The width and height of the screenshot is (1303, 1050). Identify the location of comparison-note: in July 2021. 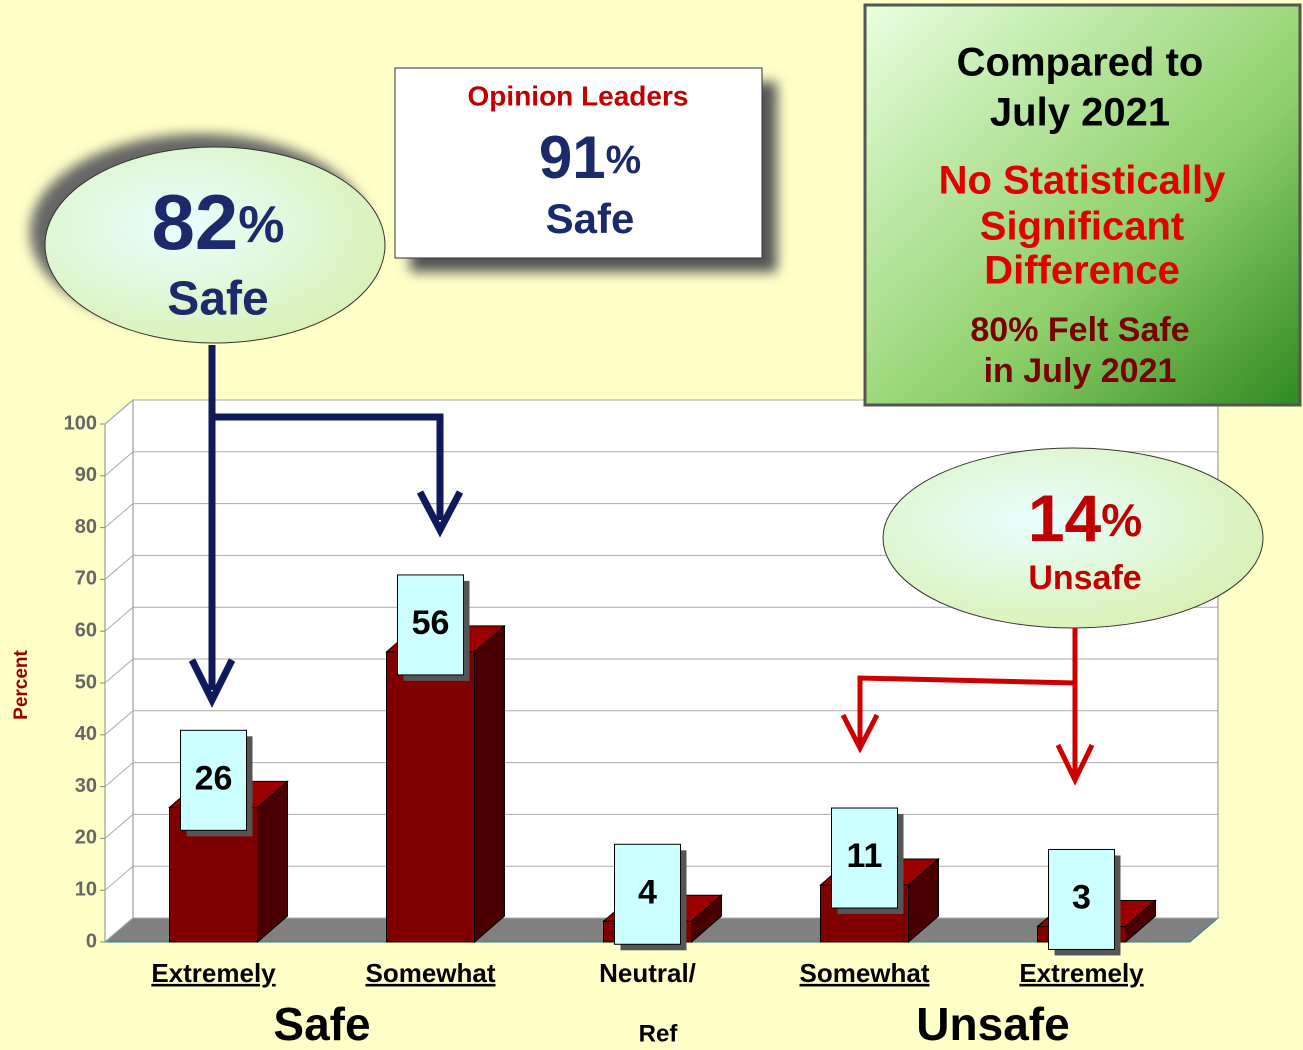
(1080, 371).